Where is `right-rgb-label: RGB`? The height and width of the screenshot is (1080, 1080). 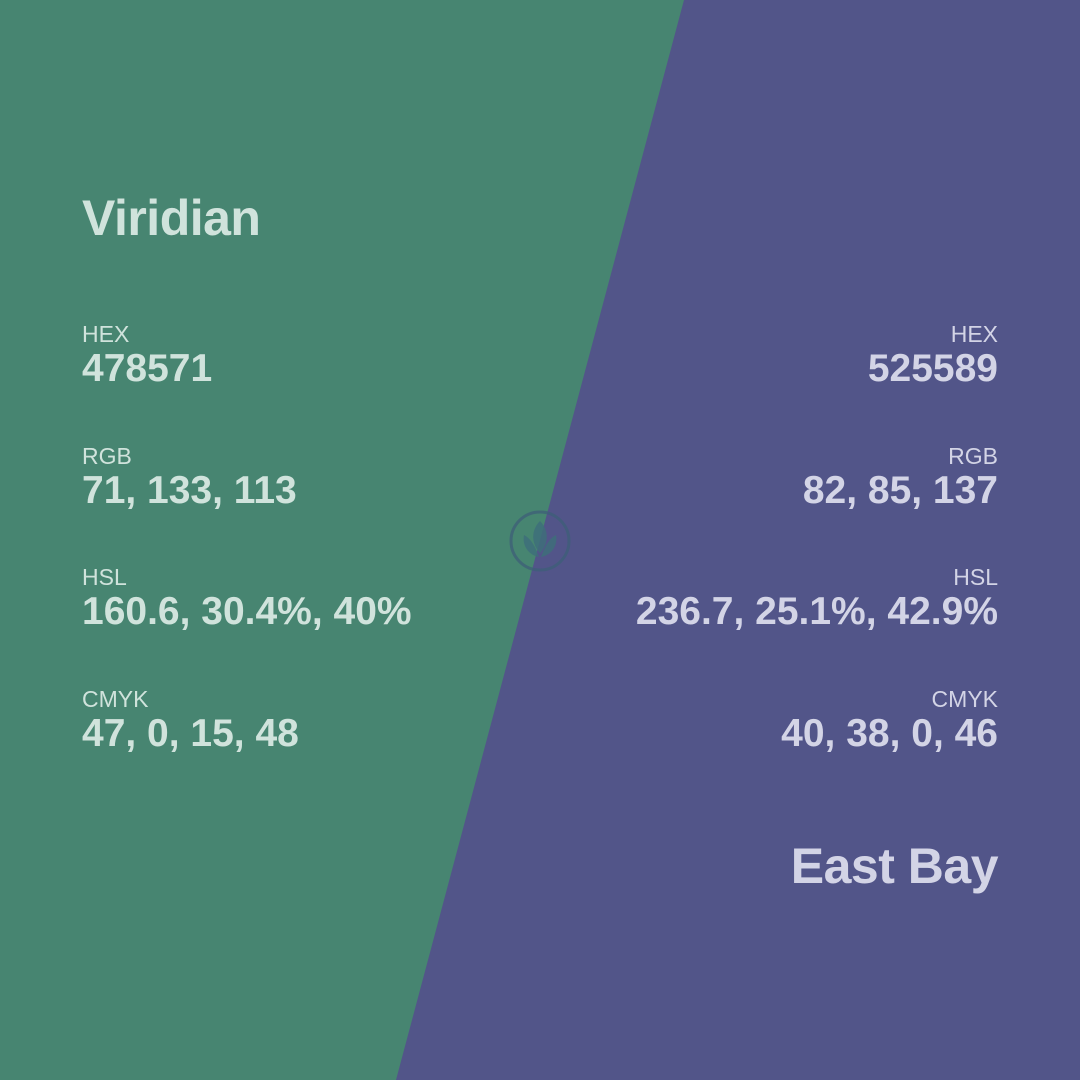
right-rgb-label: RGB is located at coordinates (973, 456).